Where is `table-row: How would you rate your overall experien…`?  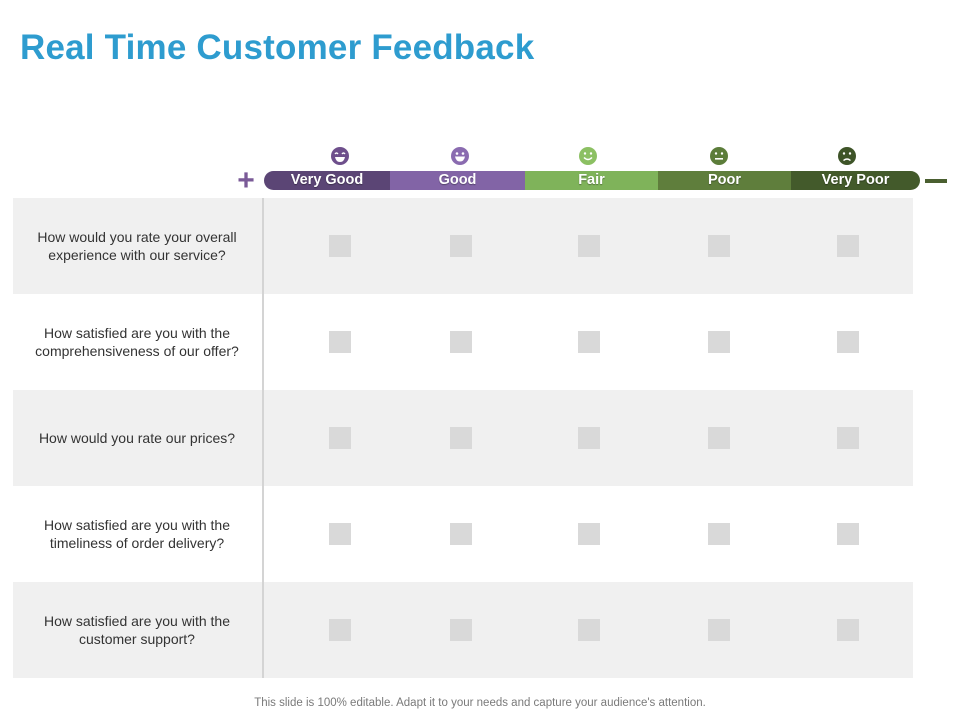 table-row: How would you rate your overall experien… is located at coordinates (463, 246).